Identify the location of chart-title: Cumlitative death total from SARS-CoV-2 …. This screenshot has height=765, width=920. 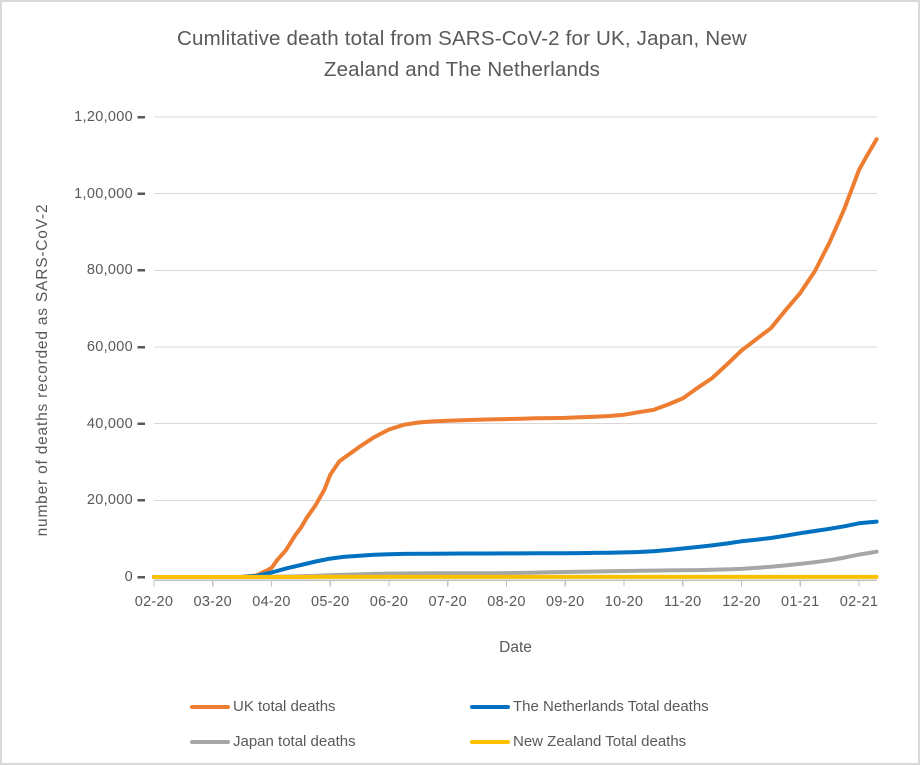
(462, 54).